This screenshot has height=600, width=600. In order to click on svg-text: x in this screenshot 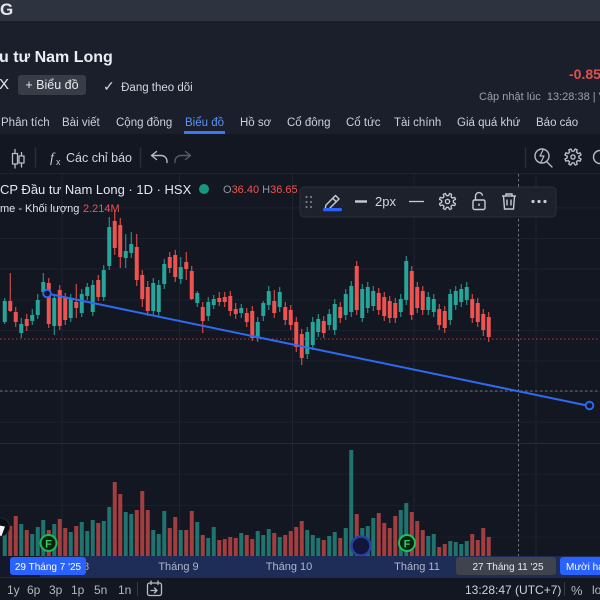, I will do `click(58, 162)`.